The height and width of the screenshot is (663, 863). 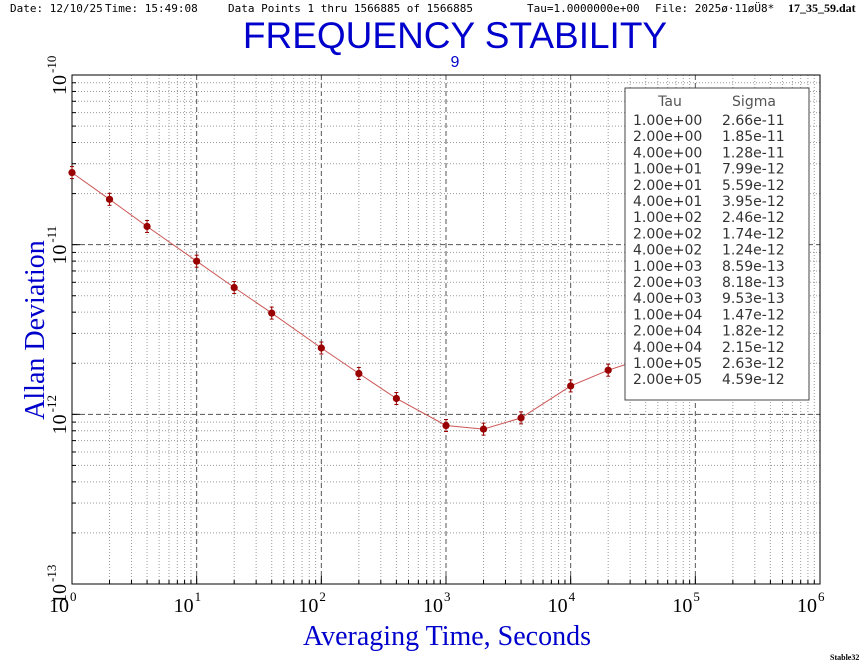 I want to click on y-tick-label-group: 10-11, so click(x=57, y=245).